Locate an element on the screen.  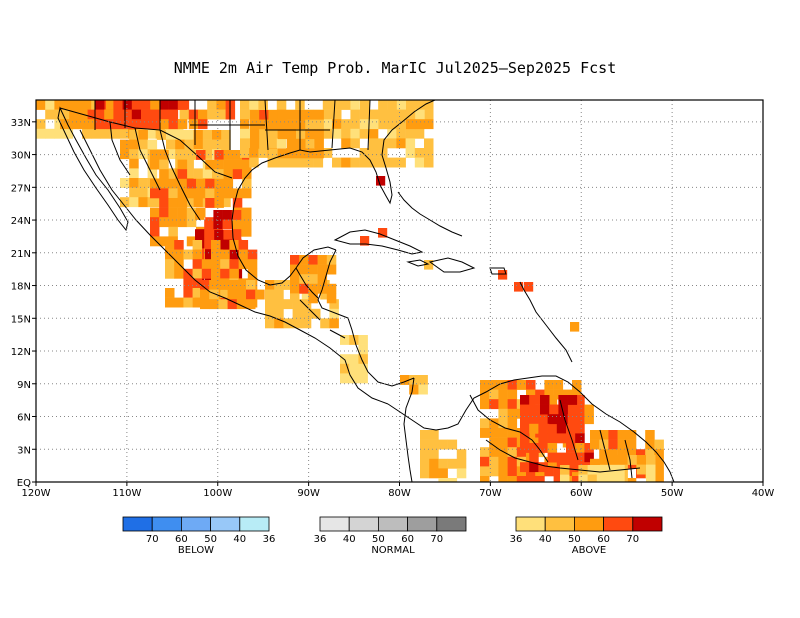
y-tick-label: 18N is located at coordinates (21, 287).